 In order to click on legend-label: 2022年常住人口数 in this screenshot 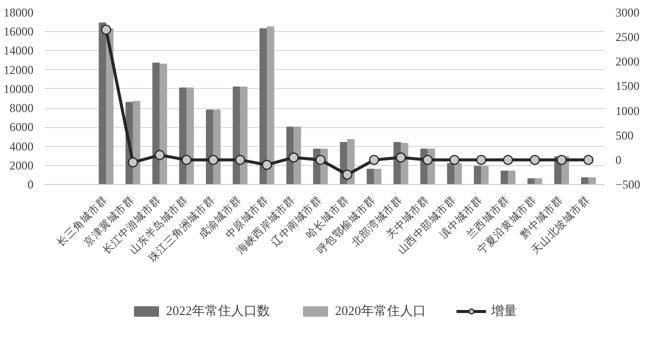, I will do `click(218, 311)`.